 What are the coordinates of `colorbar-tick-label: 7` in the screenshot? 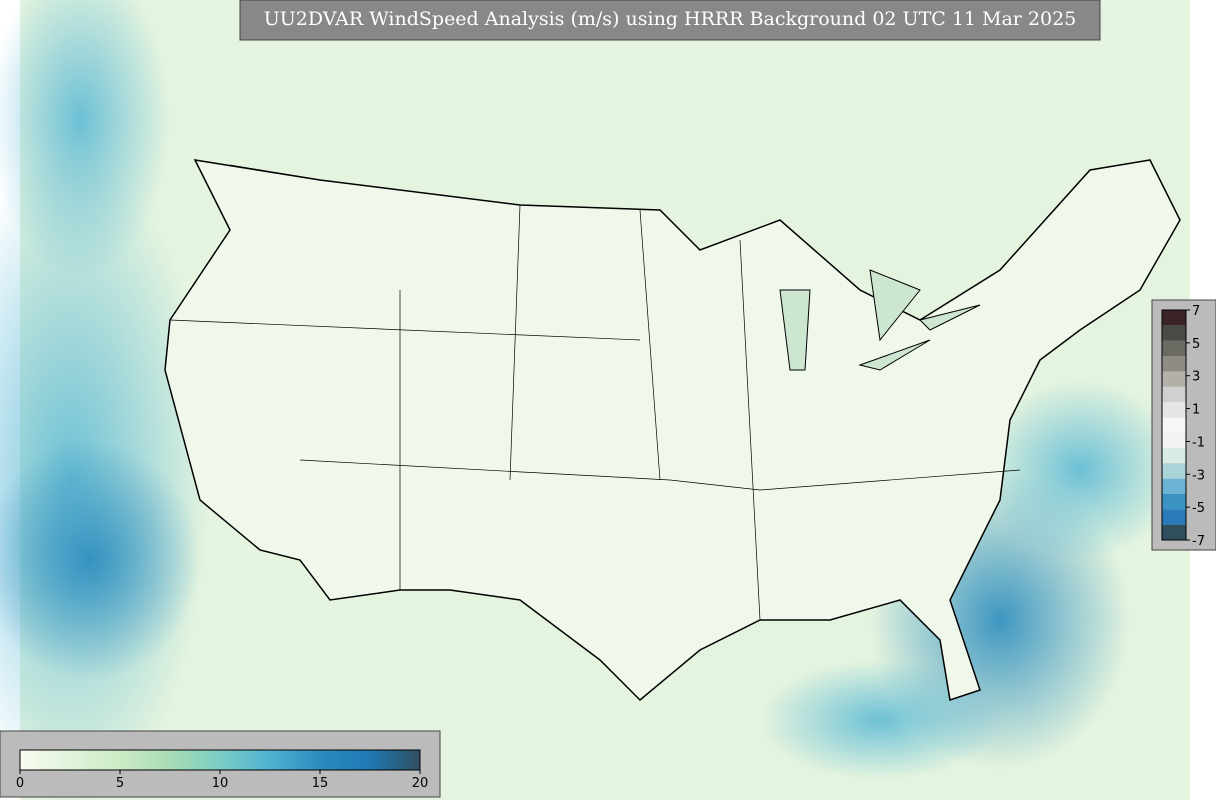 It's located at (1196, 311).